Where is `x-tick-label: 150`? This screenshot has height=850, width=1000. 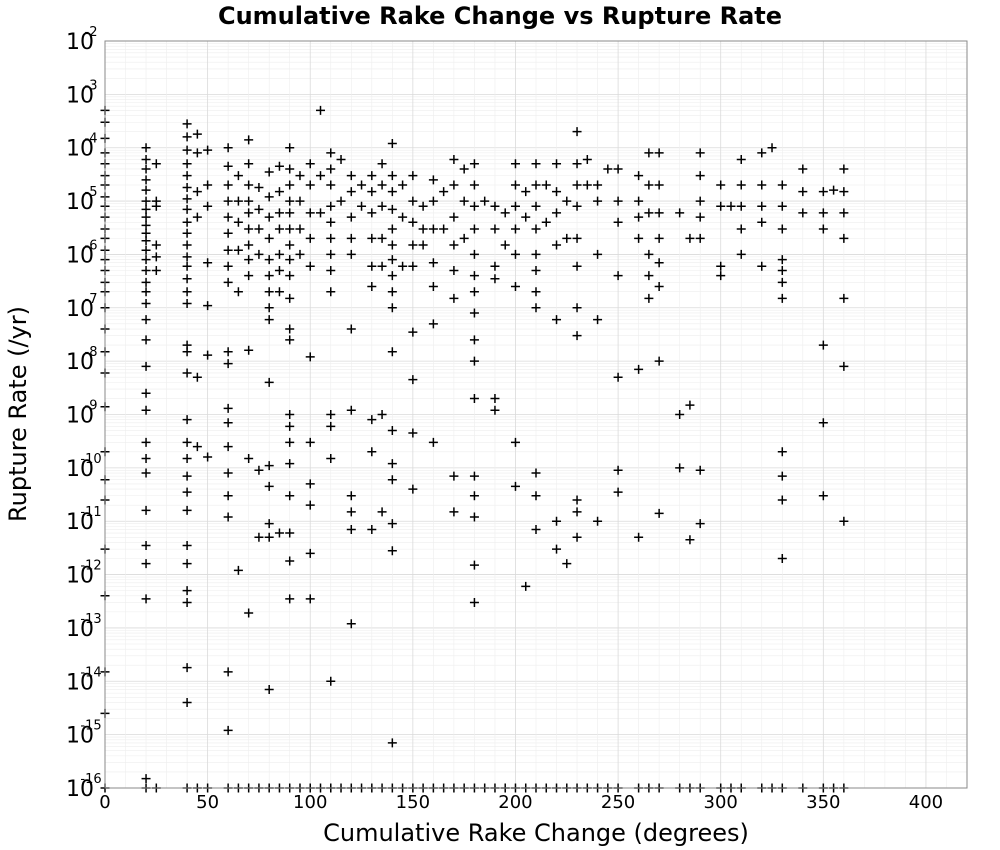 x-tick-label: 150 is located at coordinates (413, 802).